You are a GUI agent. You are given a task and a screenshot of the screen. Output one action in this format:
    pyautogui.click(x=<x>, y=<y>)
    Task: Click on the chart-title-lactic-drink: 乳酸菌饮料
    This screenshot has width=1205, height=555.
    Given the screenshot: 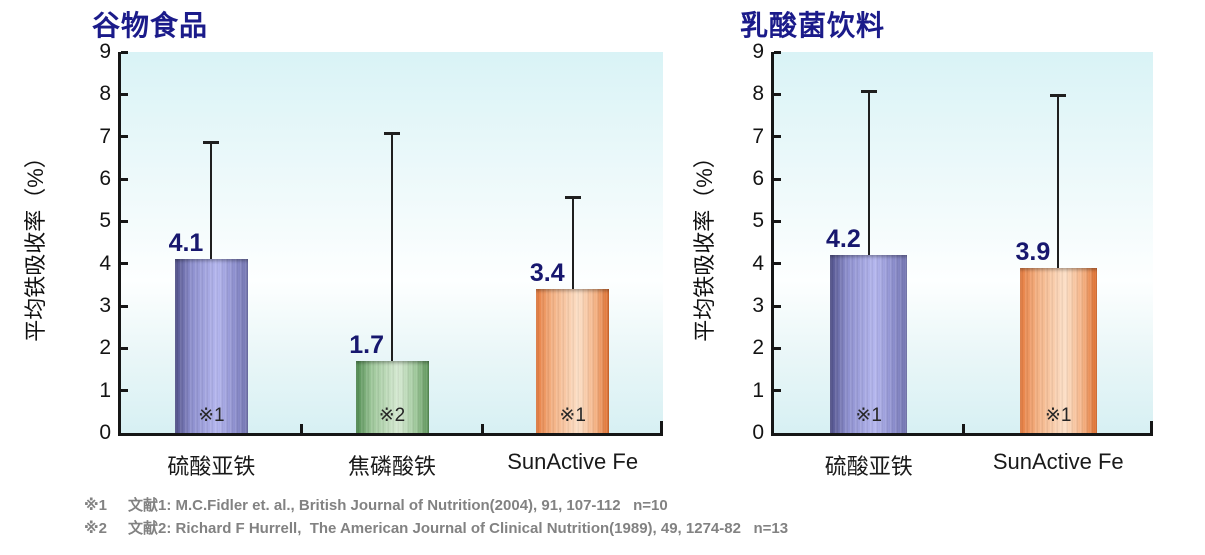 What is the action you would take?
    pyautogui.click(x=813, y=25)
    